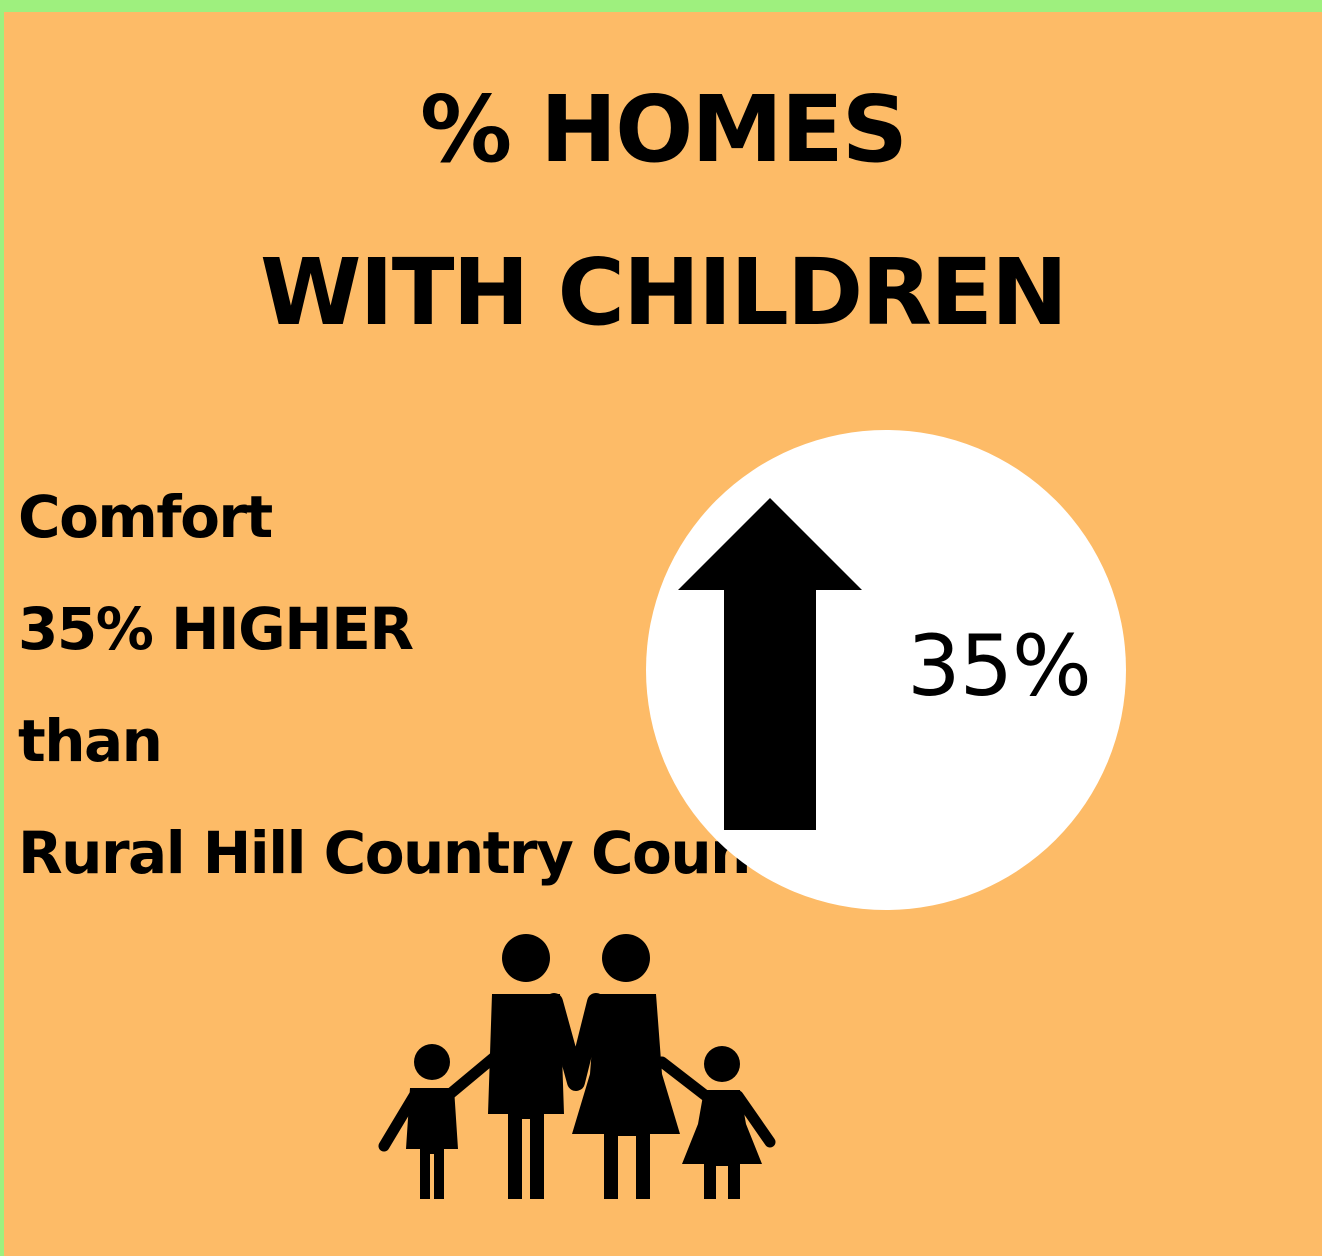  What do you see at coordinates (664, 292) in the screenshot?
I see `title-line-2: WITH CHILDREN` at bounding box center [664, 292].